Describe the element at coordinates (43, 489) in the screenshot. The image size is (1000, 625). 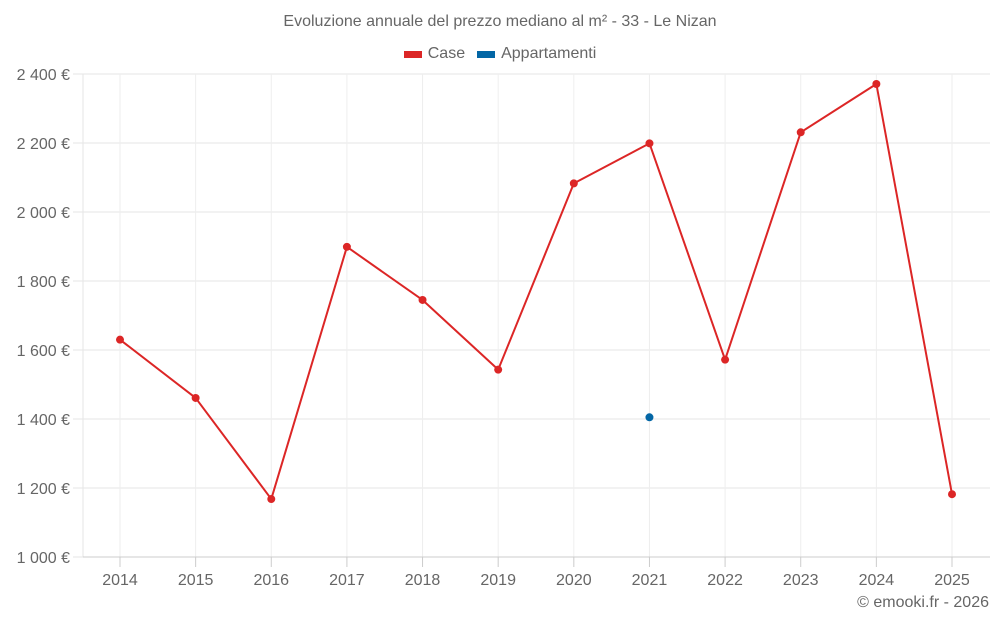
I see `y-tick-label: 1 200 €` at that location.